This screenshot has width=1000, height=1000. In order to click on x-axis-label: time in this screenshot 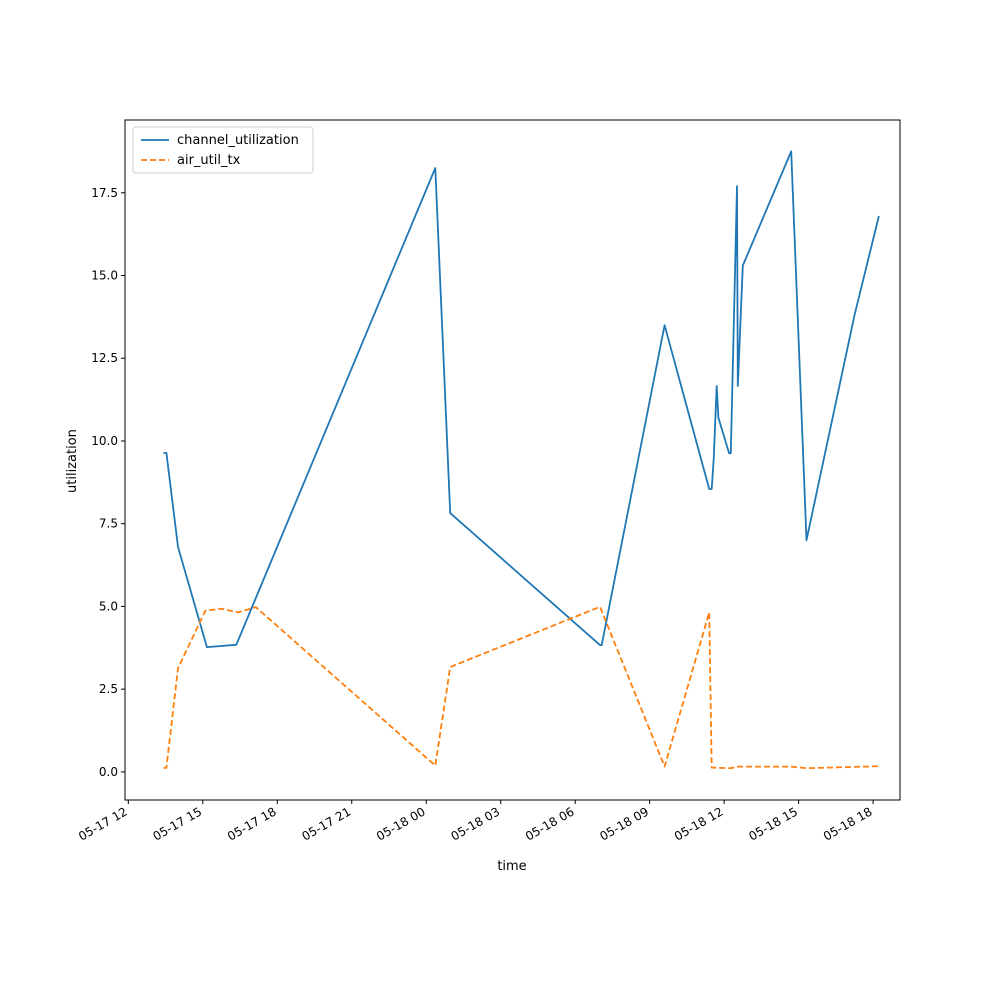, I will do `click(511, 866)`.